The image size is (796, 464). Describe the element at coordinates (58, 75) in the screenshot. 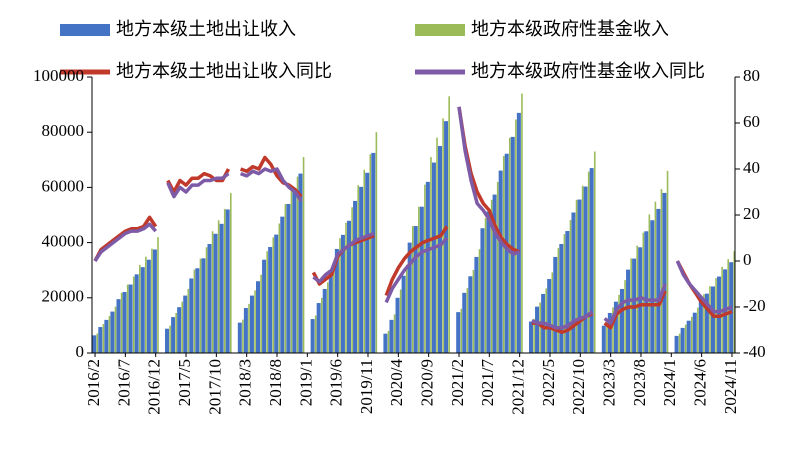

I see `y-tick-label: 100000` at that location.